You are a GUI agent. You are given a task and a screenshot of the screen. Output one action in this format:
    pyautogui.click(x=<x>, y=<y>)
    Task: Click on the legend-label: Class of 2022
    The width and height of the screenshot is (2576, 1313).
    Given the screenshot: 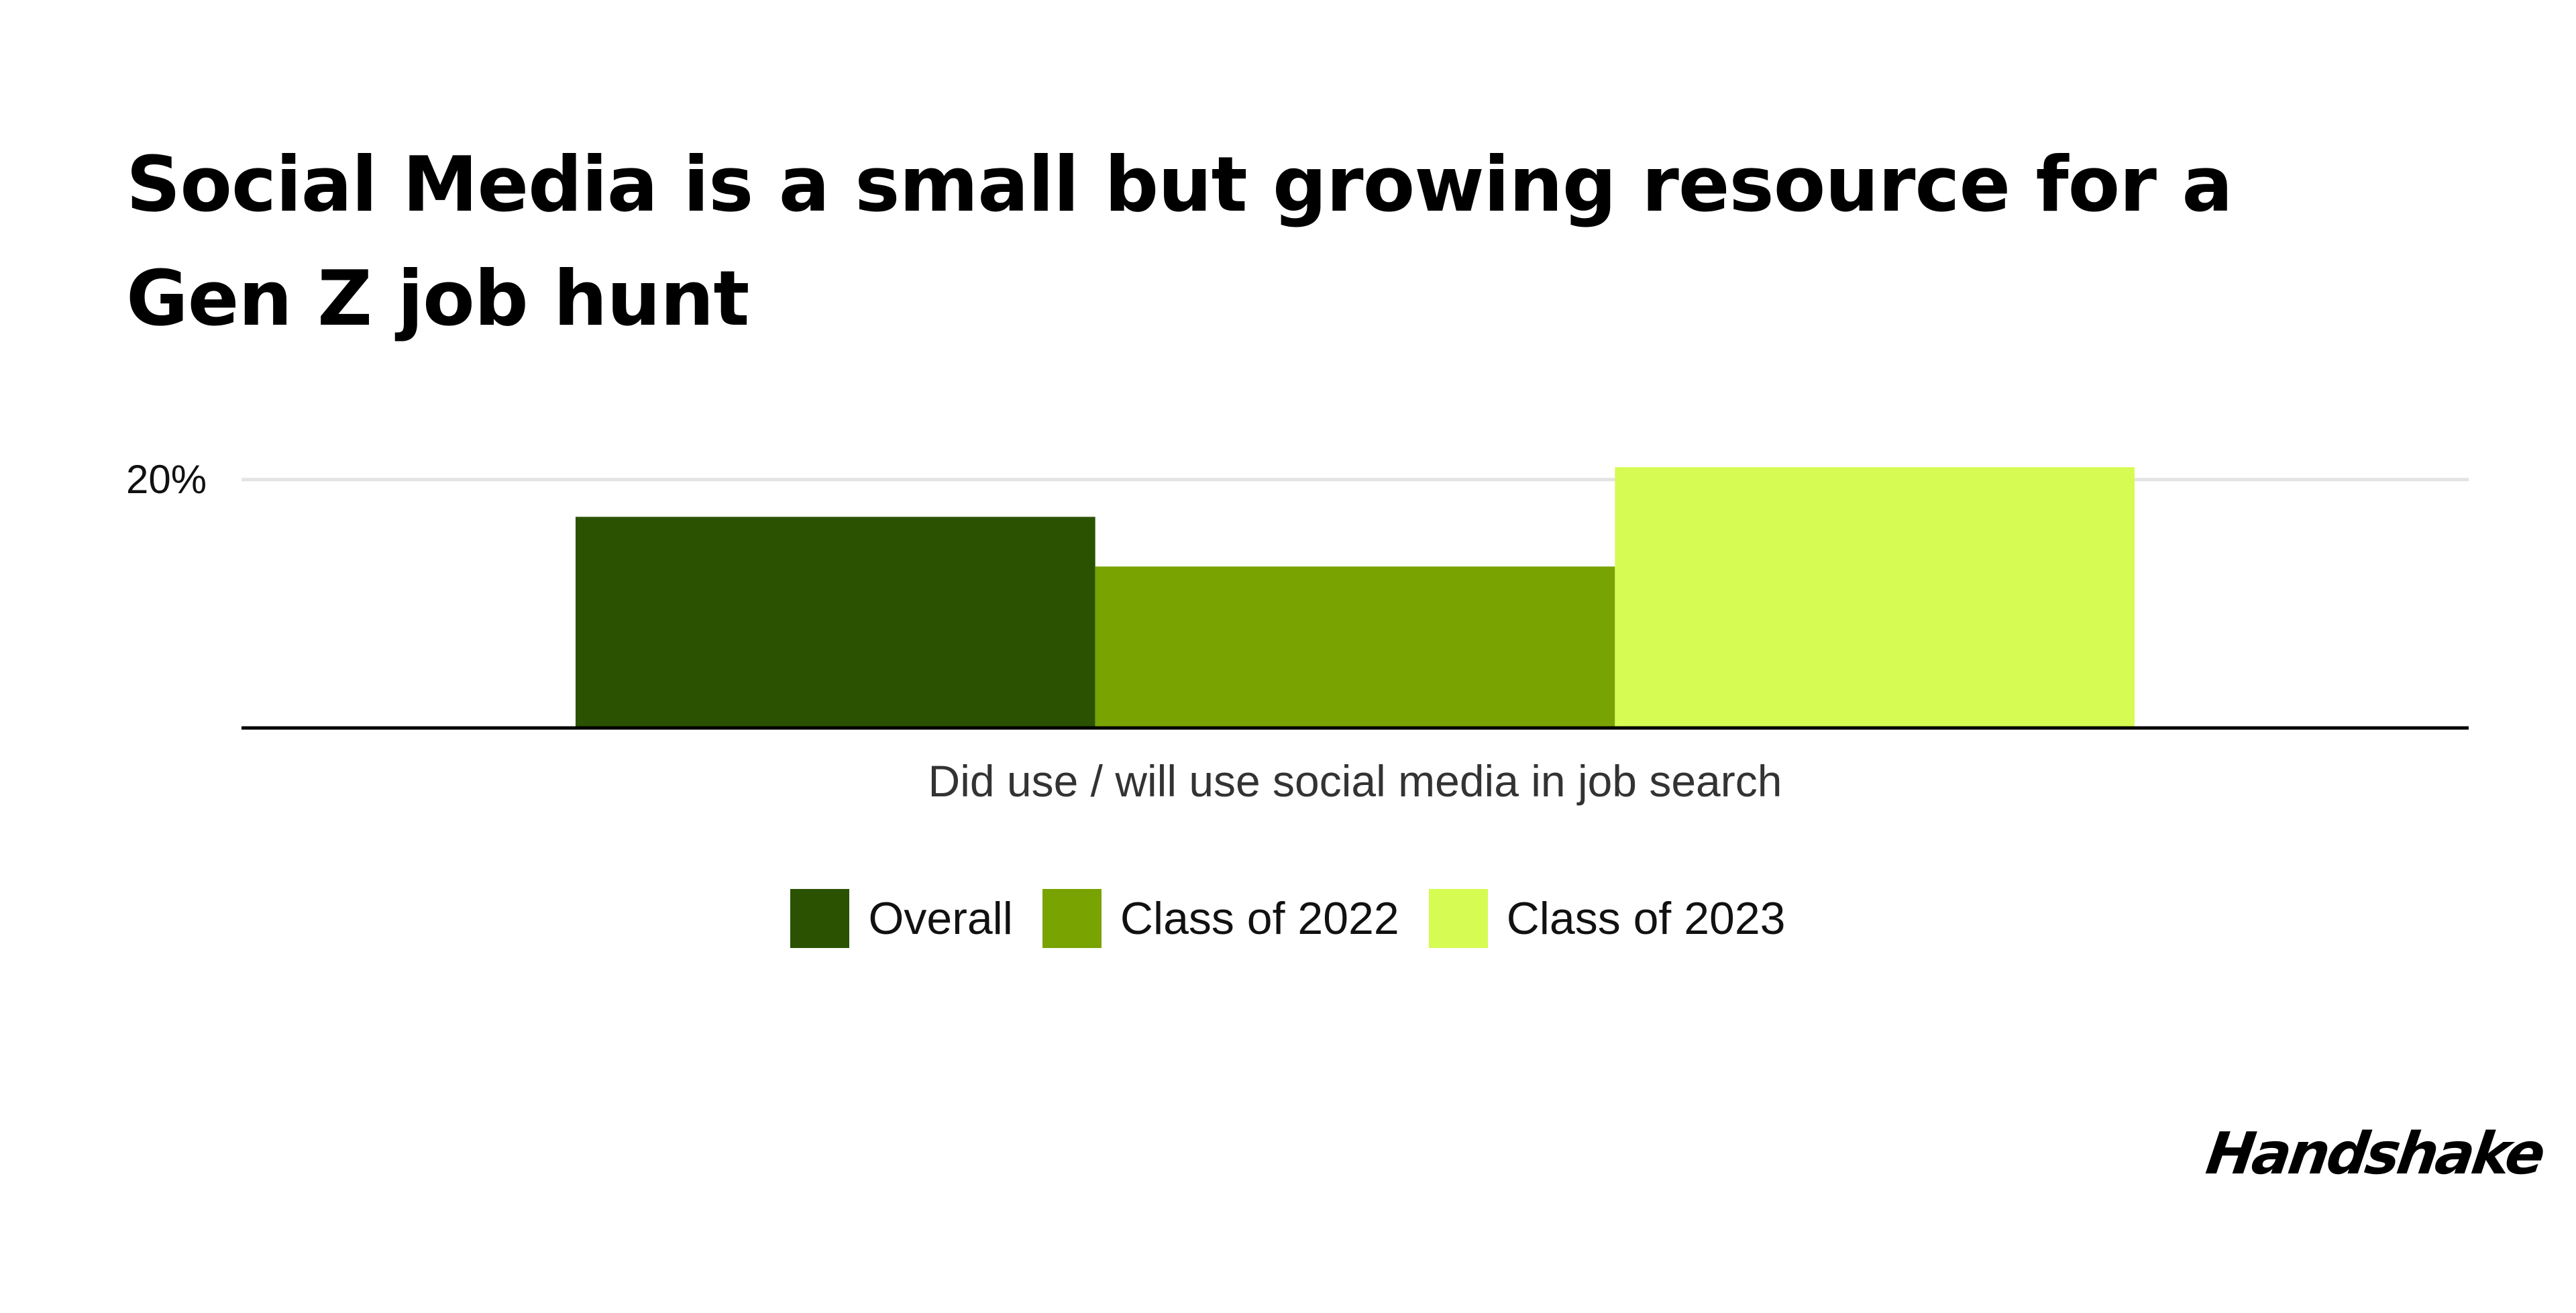 What is the action you would take?
    pyautogui.click(x=1259, y=918)
    